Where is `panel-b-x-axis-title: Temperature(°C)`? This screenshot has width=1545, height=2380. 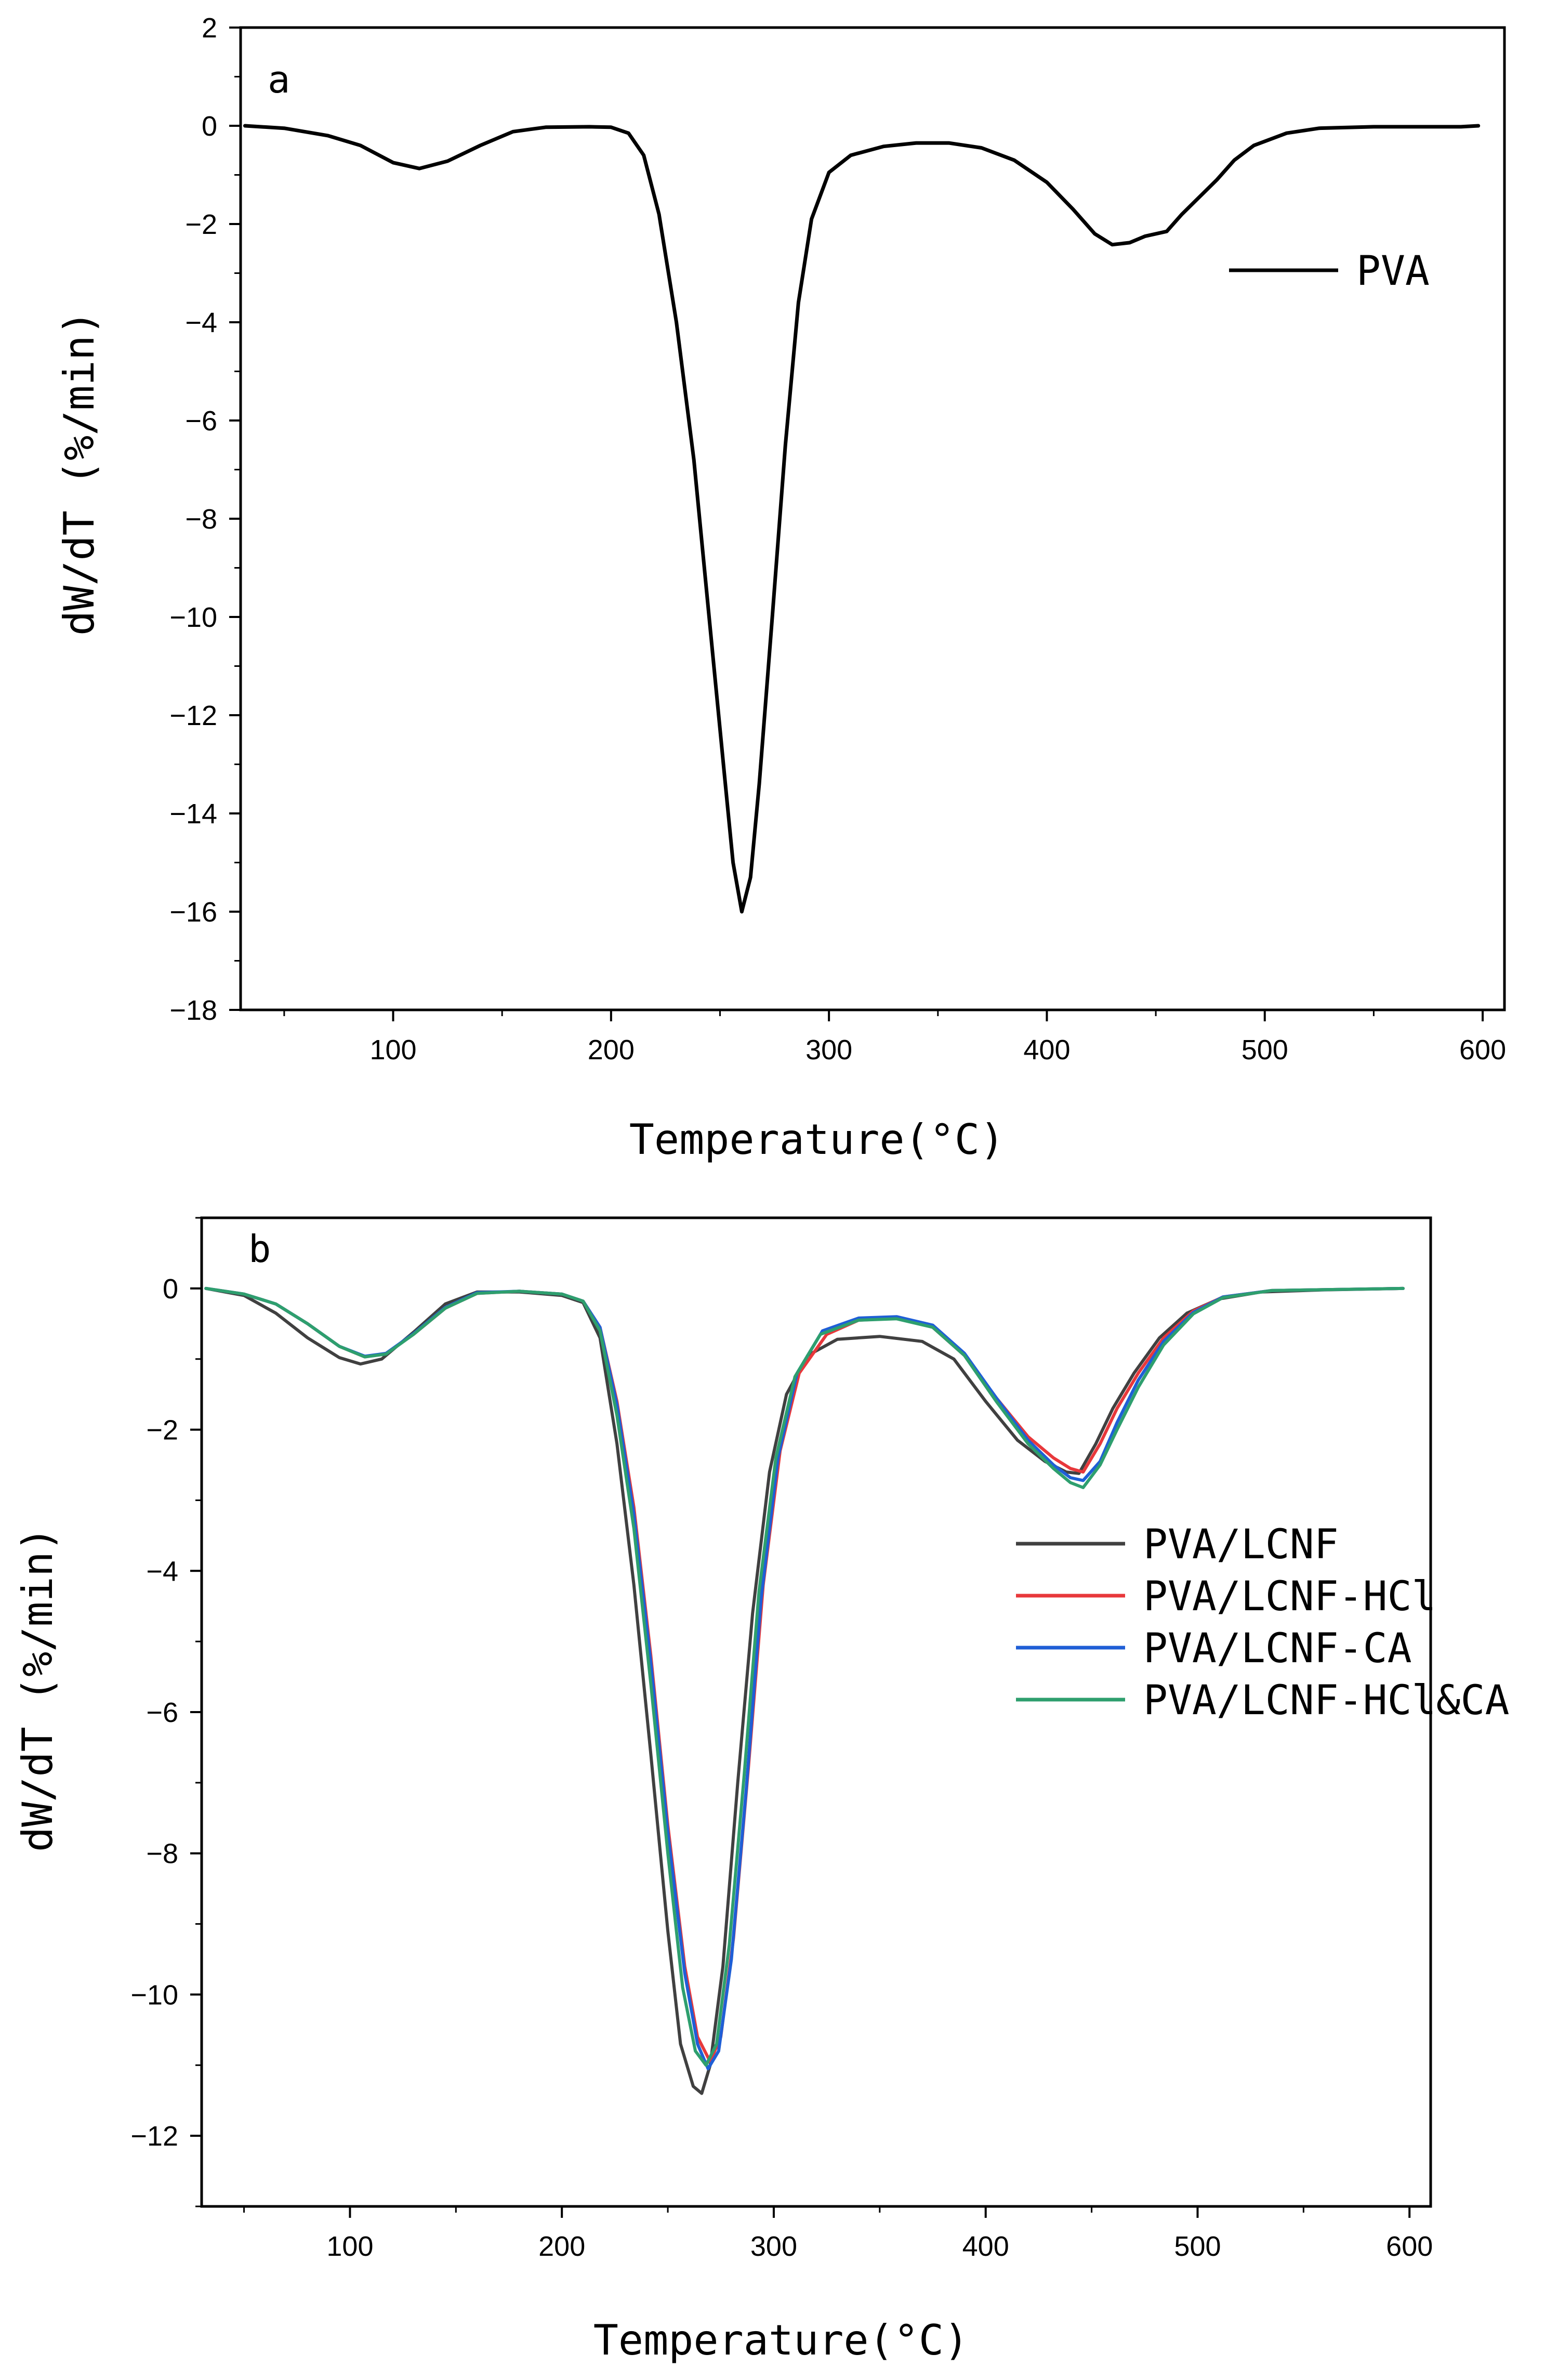
panel-b-x-axis-title: Temperature(°C) is located at coordinates (781, 2340).